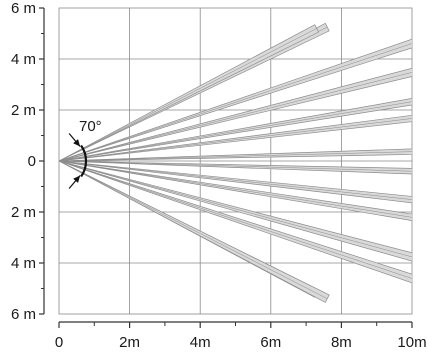  What do you see at coordinates (200, 342) in the screenshot?
I see `x-tick-label: 4m` at bounding box center [200, 342].